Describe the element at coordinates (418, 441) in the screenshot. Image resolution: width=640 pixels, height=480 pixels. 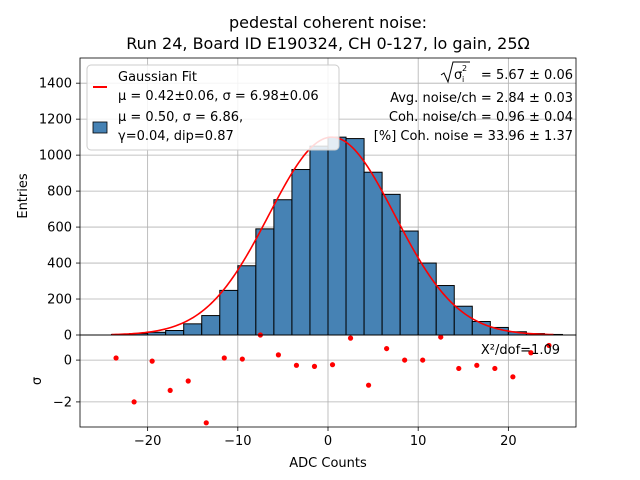
I see `bottom-x-tick-label: 10` at that location.